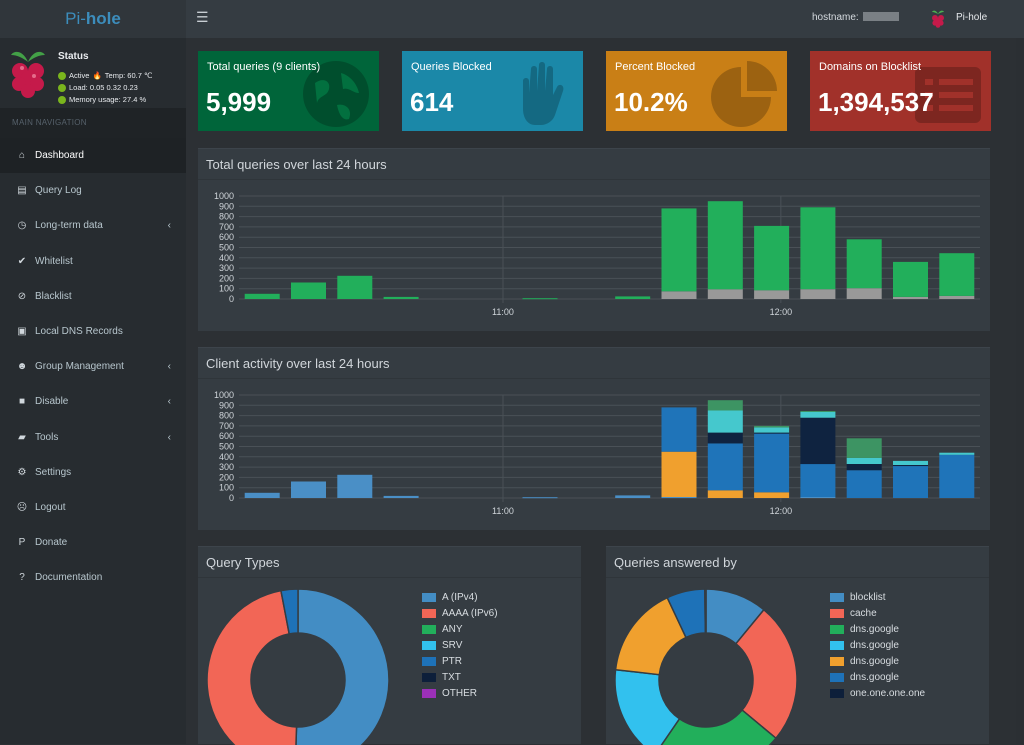 Image resolution: width=1024 pixels, height=745 pixels. I want to click on pie-slice-ptr, so click(289, 611).